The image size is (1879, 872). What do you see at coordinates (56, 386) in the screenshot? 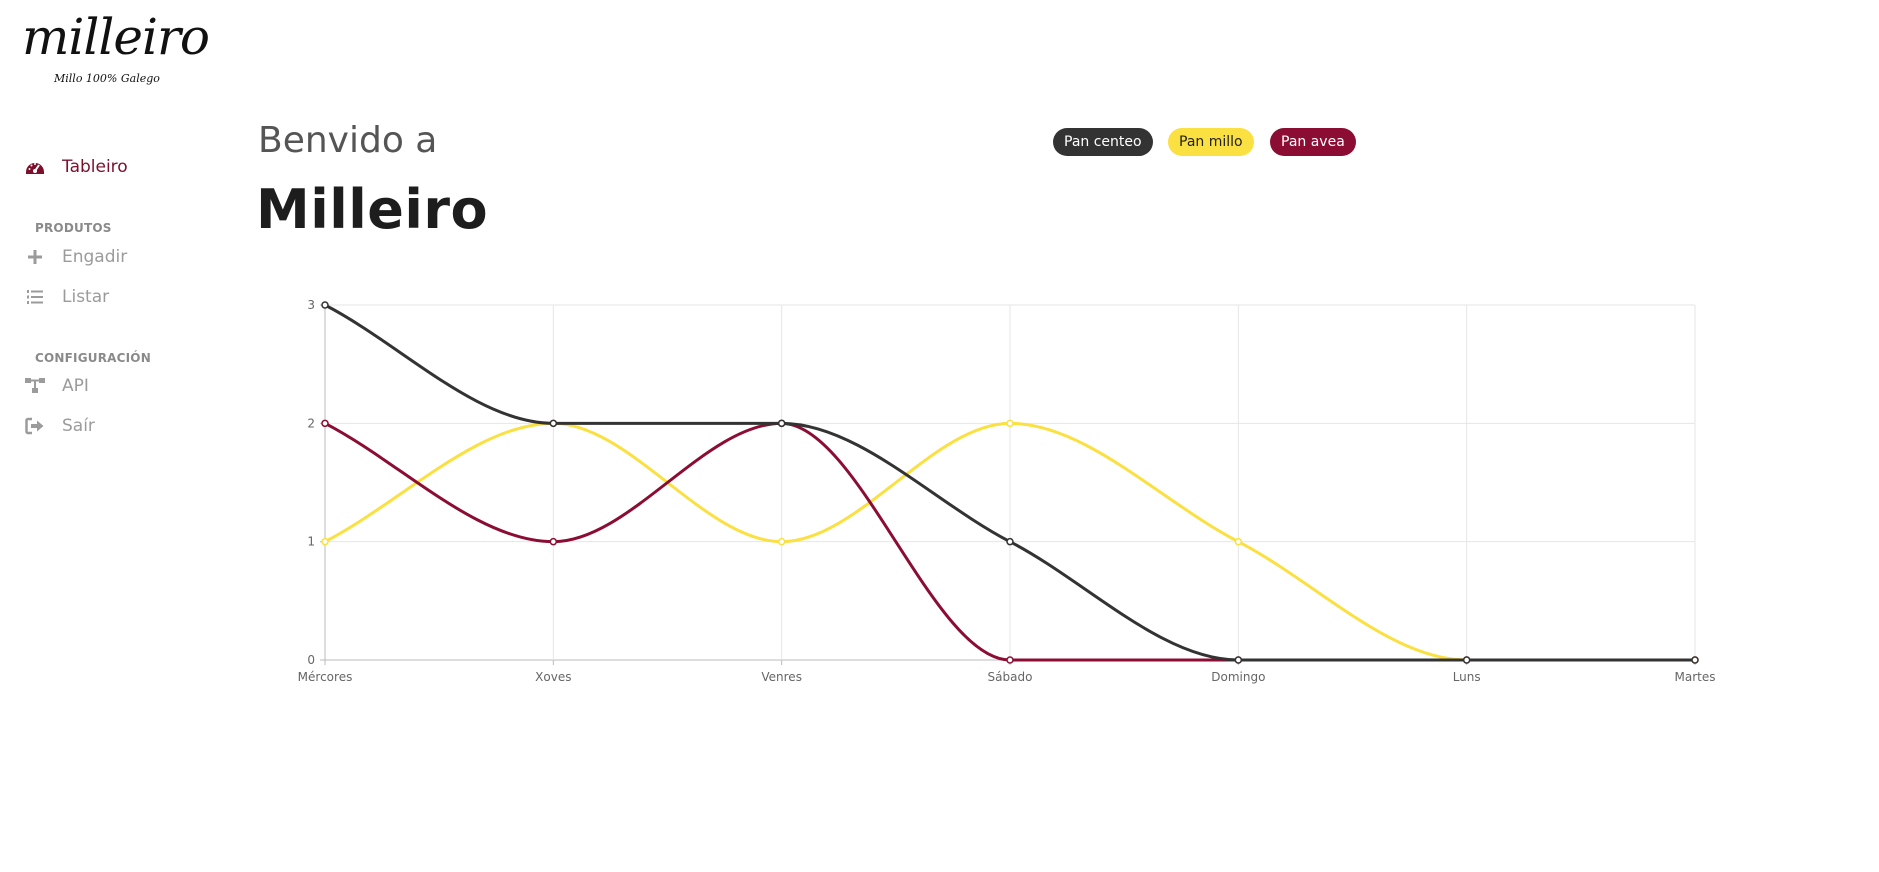
I see `sidebar-item-api: API` at bounding box center [56, 386].